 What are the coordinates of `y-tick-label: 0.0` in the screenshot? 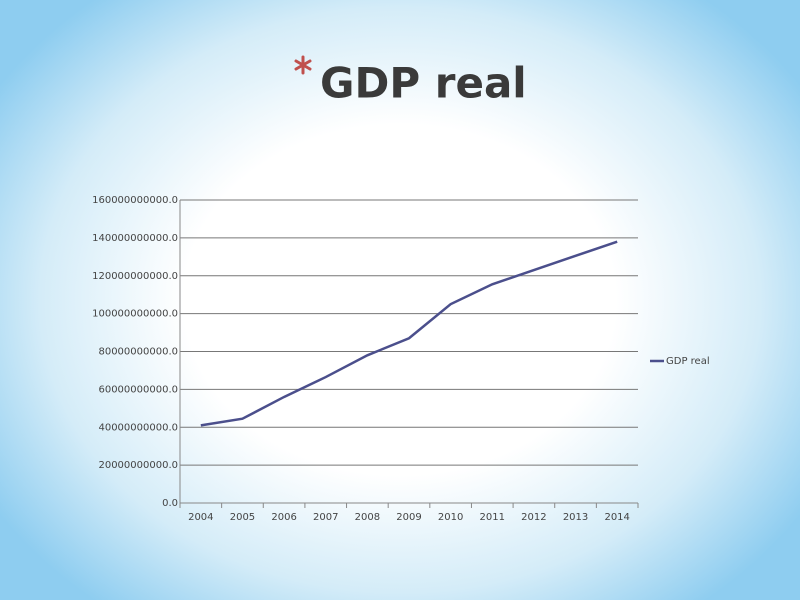 It's located at (170, 503).